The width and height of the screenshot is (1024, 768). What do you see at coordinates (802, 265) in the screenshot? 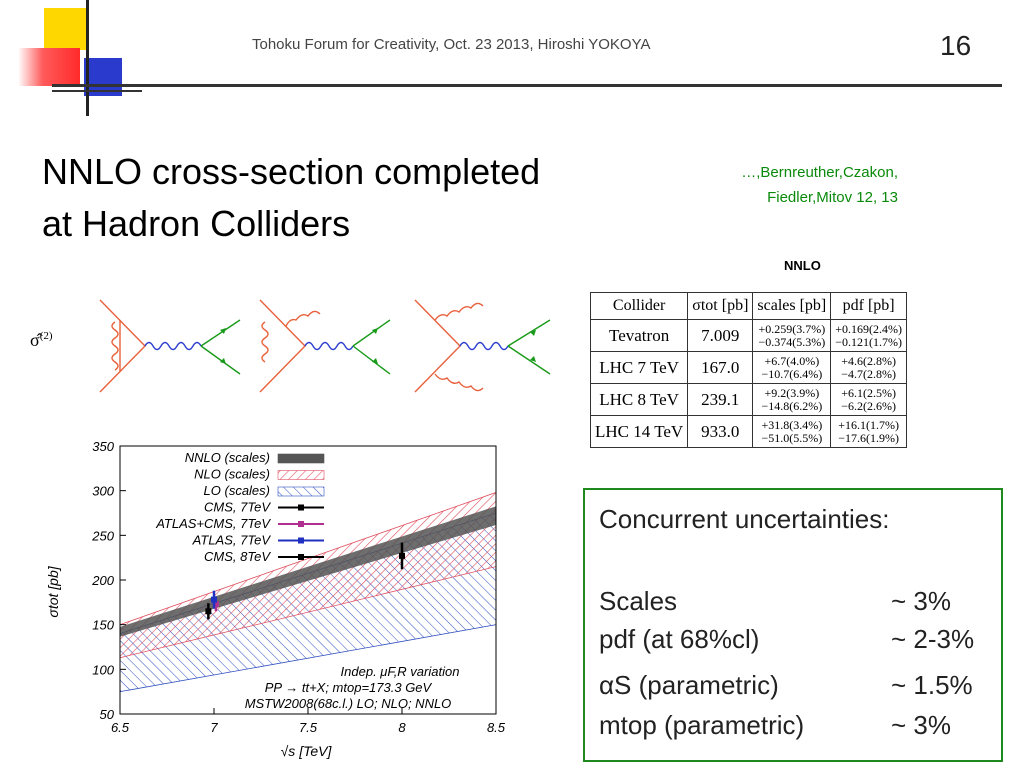
I see `table-caption: NNLO` at bounding box center [802, 265].